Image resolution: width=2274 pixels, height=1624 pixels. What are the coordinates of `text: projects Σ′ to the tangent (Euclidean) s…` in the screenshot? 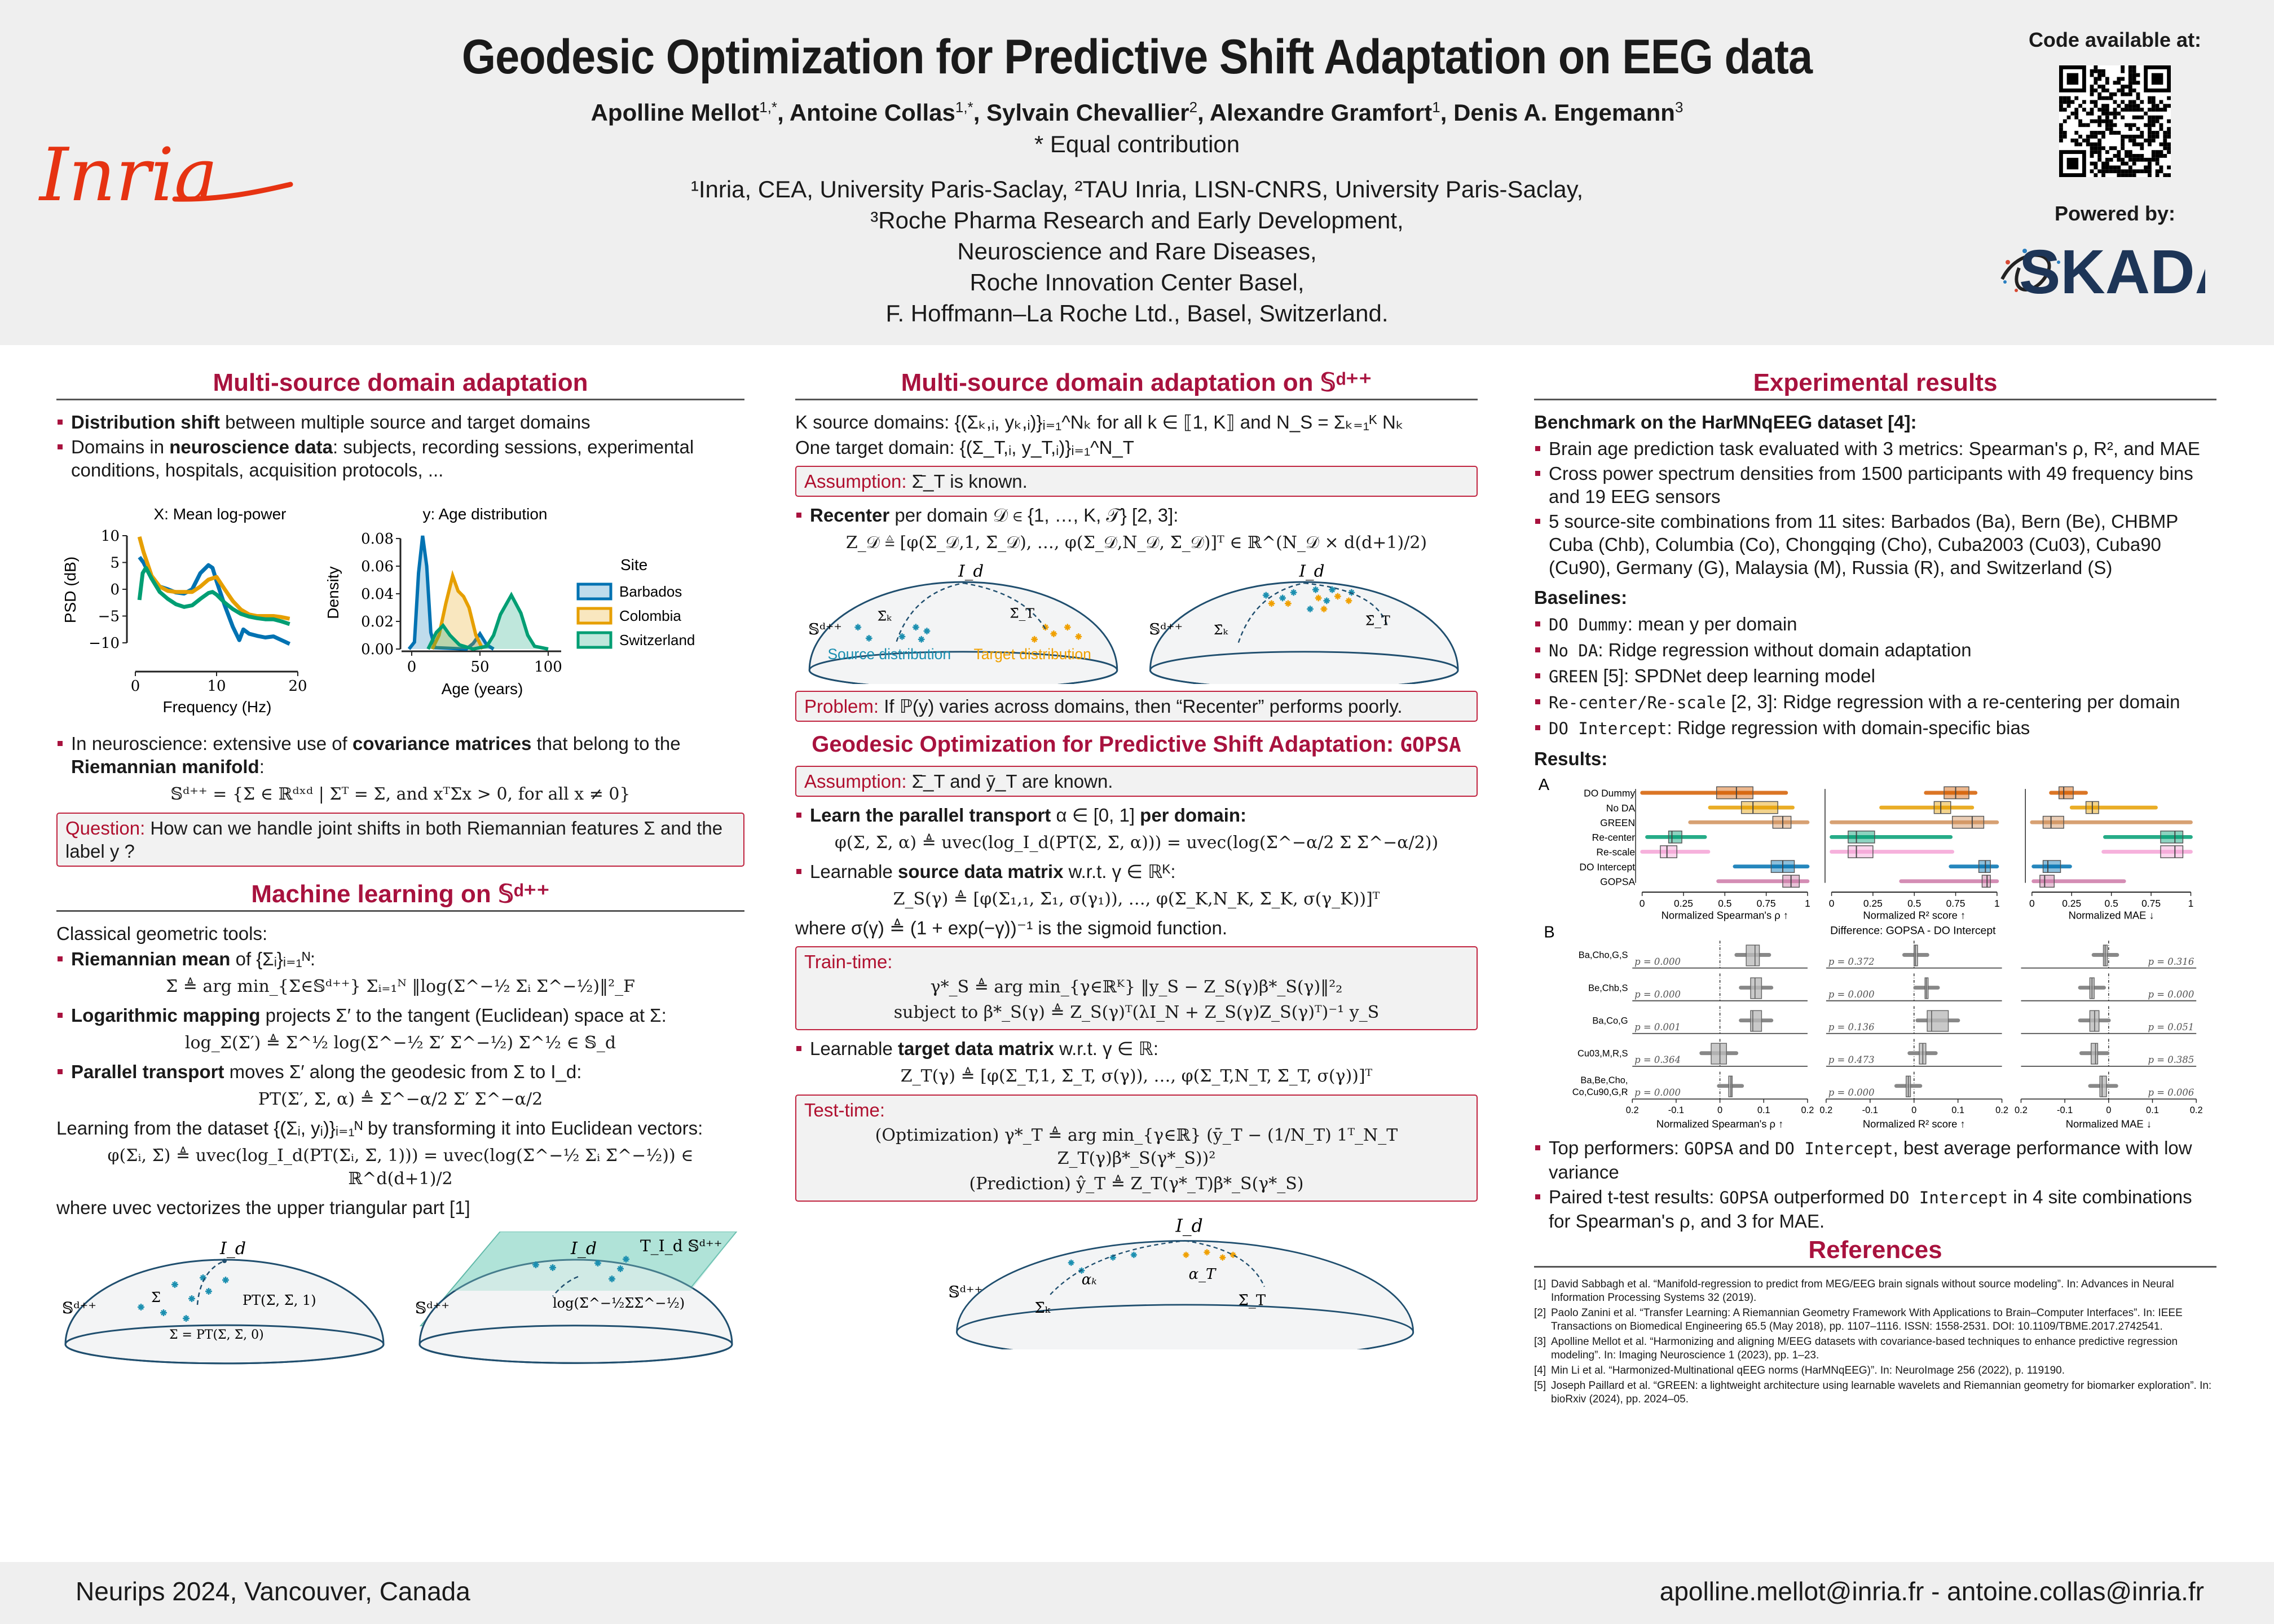 It's located at (463, 1015).